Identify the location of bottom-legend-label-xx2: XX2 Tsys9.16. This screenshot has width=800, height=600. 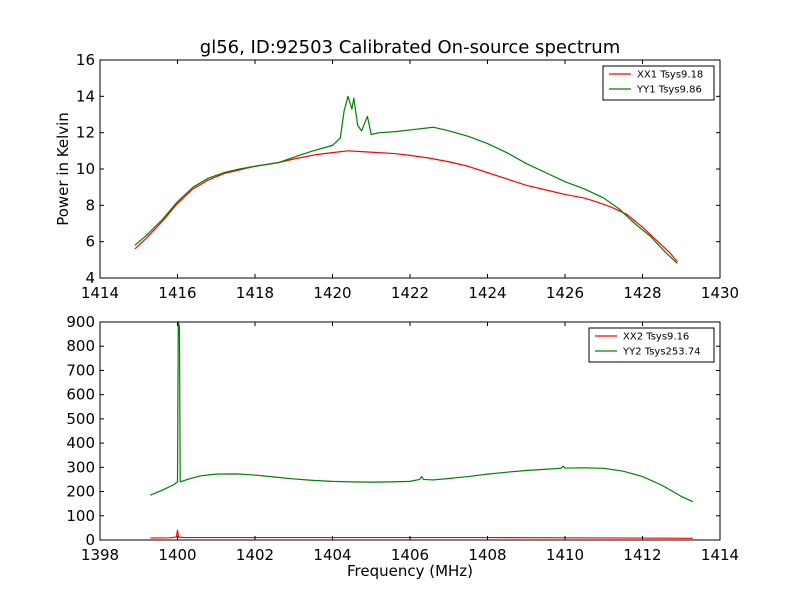
(656, 337).